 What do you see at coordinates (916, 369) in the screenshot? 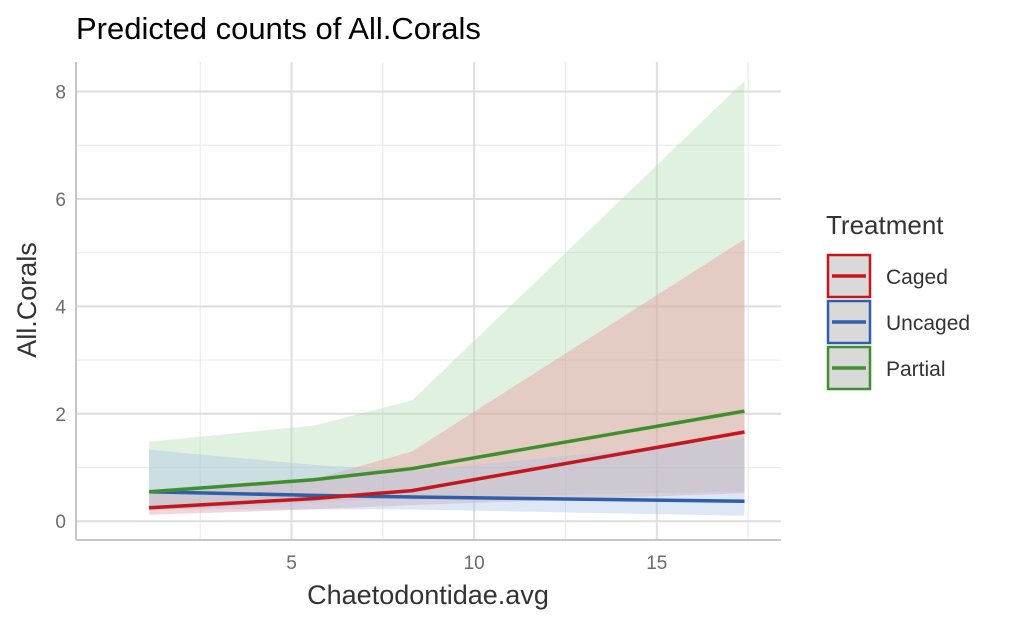
I see `legend-label-partial: Partial` at bounding box center [916, 369].